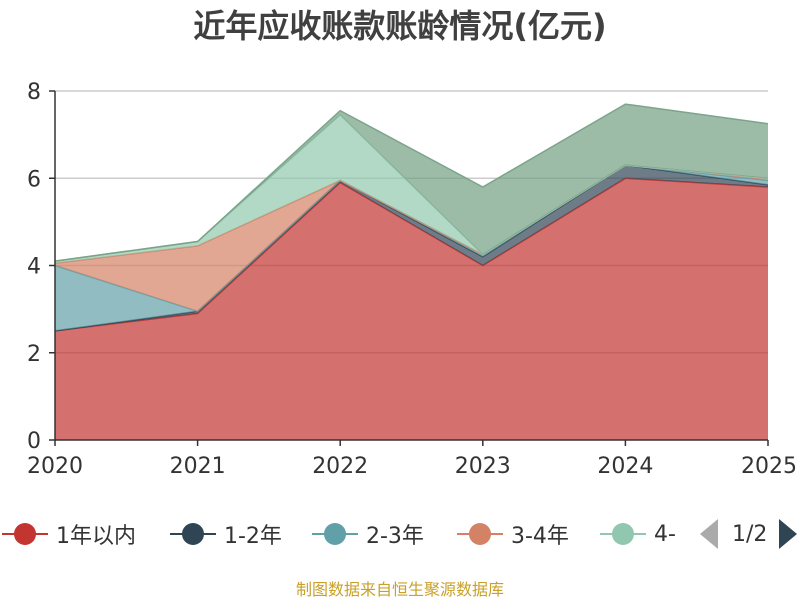 This screenshot has height=600, width=800. Describe the element at coordinates (395, 536) in the screenshot. I see `legend-label: 2-3年` at that location.